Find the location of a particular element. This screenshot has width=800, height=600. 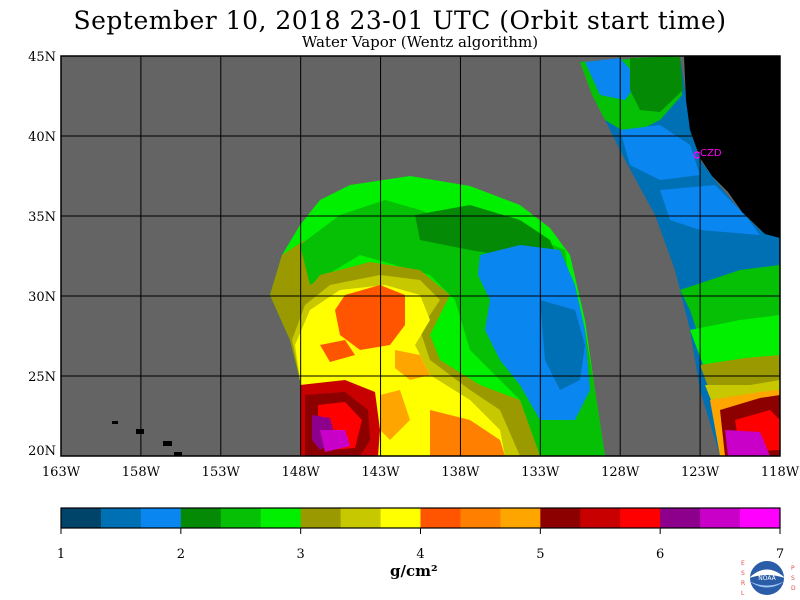

longitude-labels: 163W 158W 153W 148W 143W 138W 133W 128W 123W 118W is located at coordinates (421, 472).